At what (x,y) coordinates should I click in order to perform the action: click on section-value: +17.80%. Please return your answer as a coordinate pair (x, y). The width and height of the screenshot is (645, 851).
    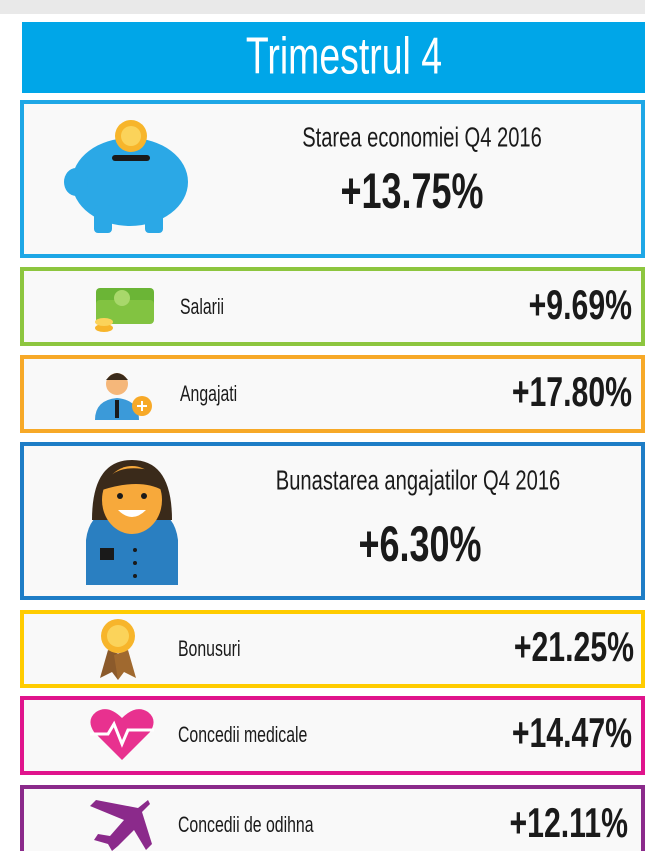
    Looking at the image, I should click on (572, 391).